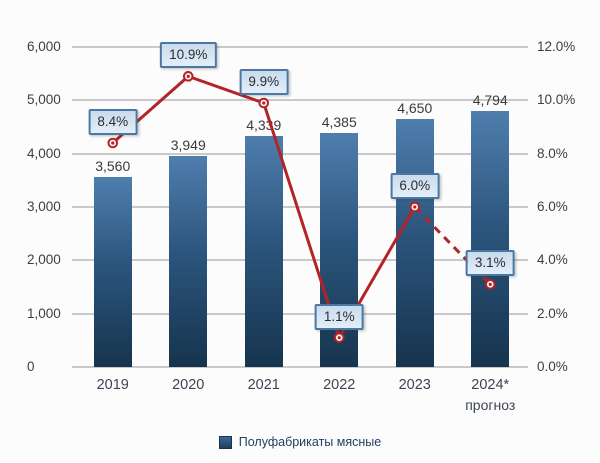  Describe the element at coordinates (414, 385) in the screenshot. I see `x-axis-label: 2023` at that location.